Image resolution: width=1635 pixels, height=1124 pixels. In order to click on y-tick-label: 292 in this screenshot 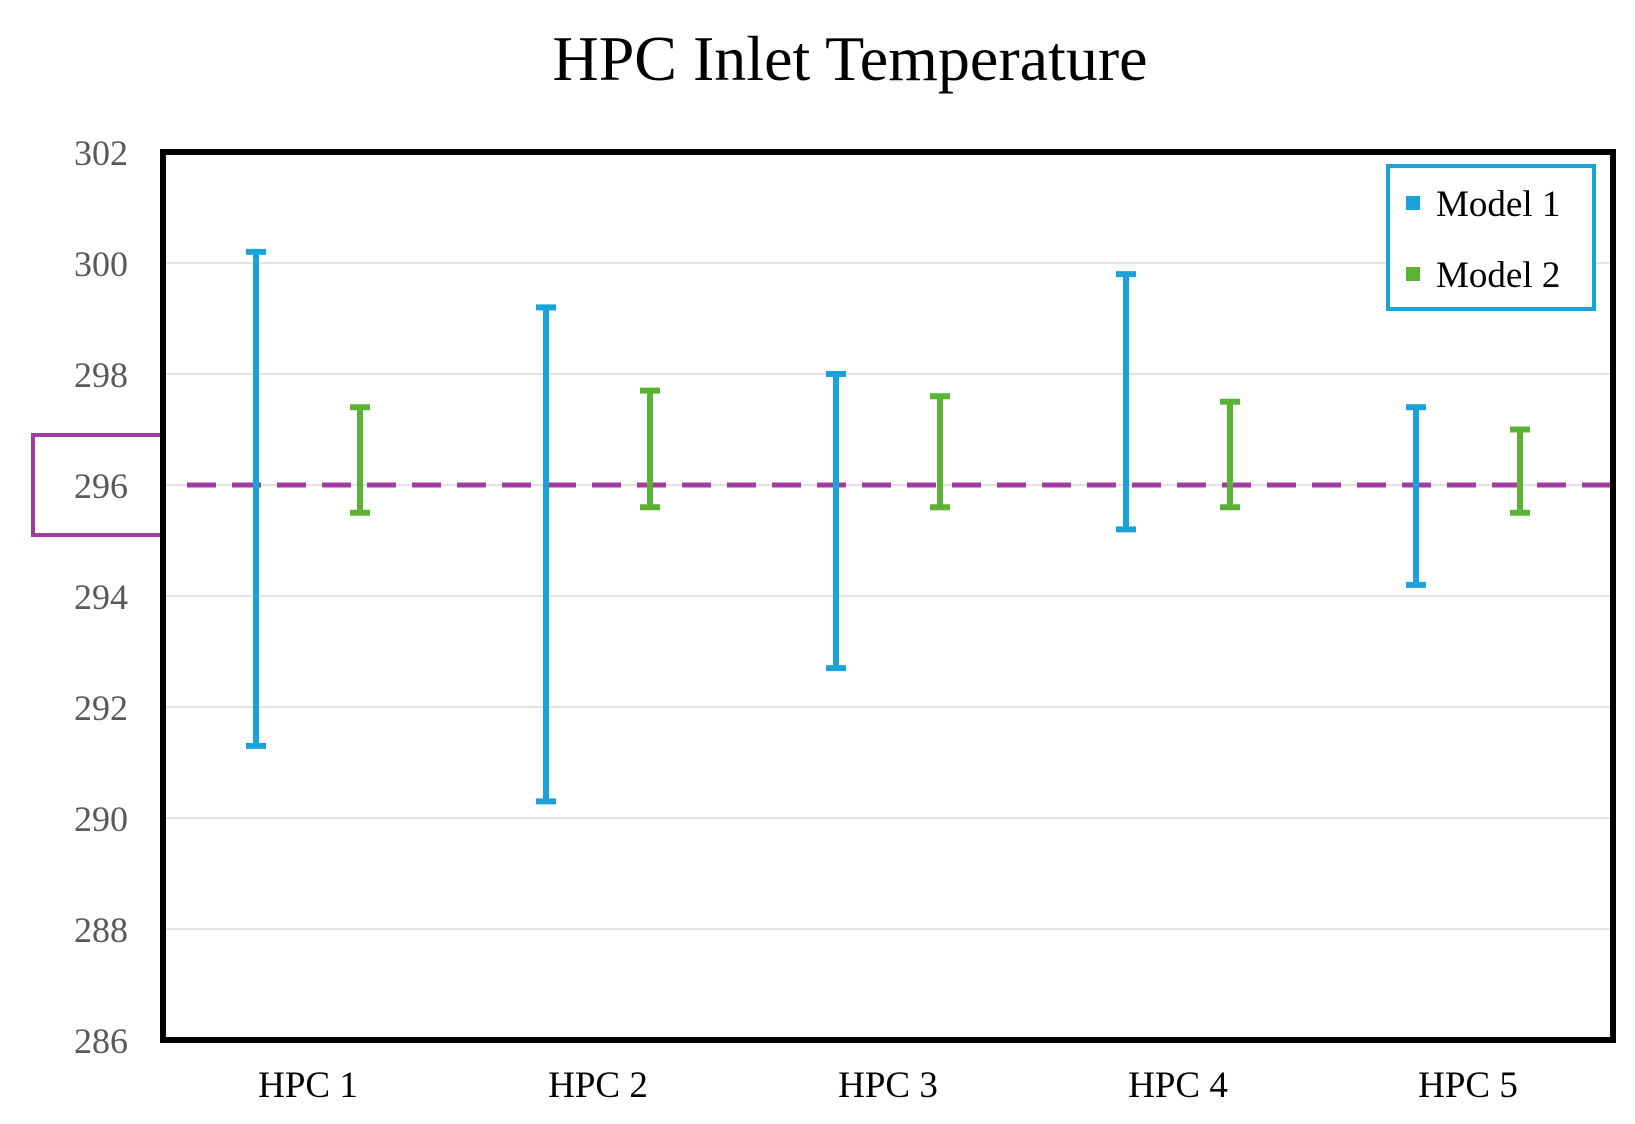, I will do `click(101, 708)`.